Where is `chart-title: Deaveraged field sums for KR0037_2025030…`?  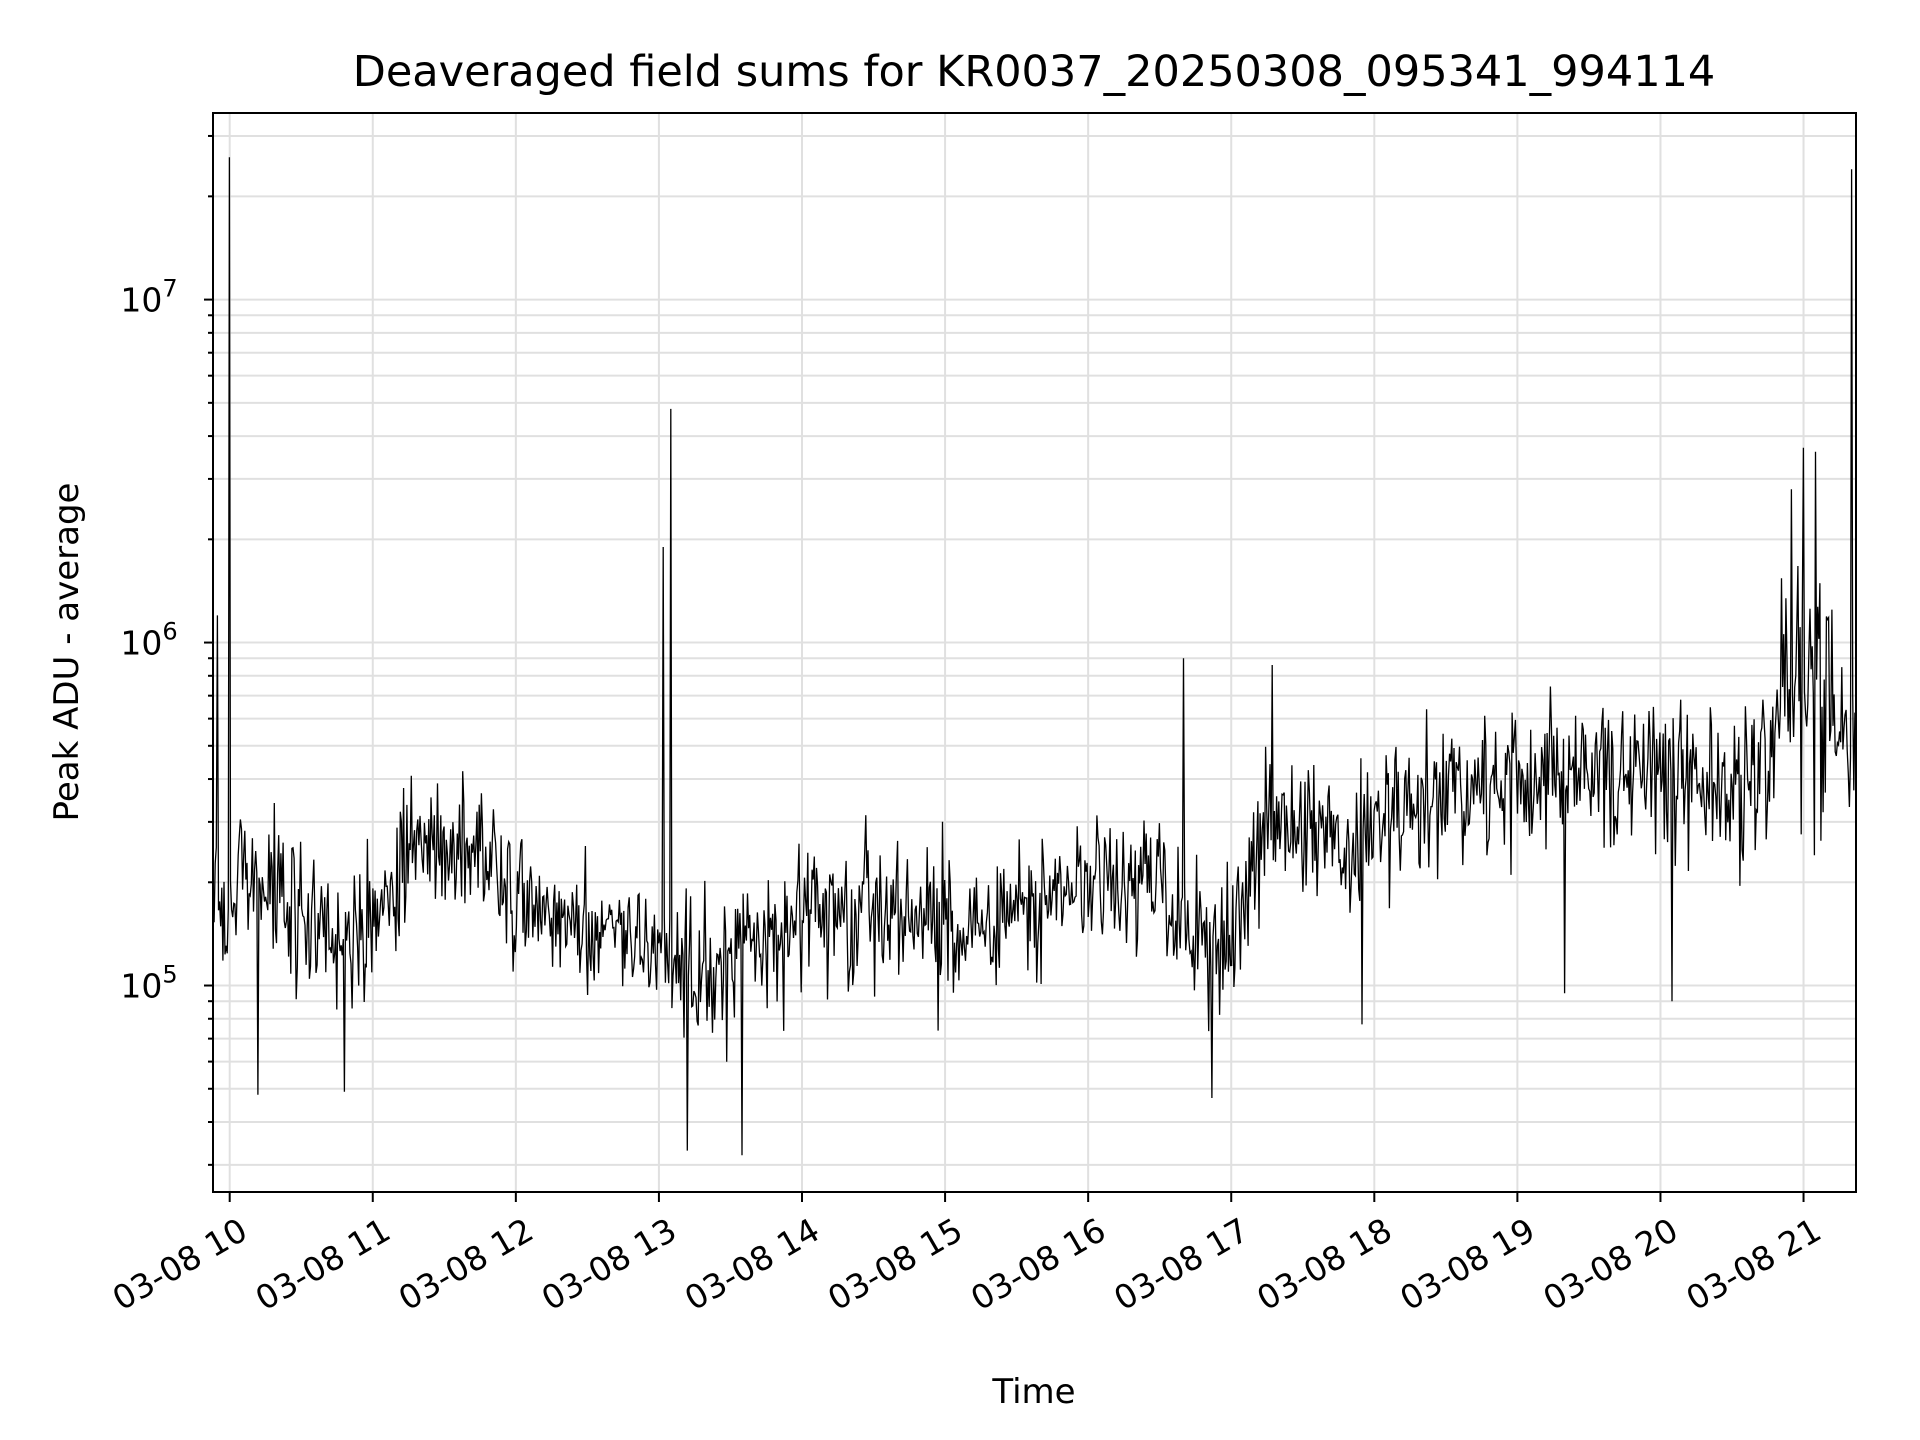
chart-title: Deaveraged field sums for KR0037_2025030… is located at coordinates (1034, 72).